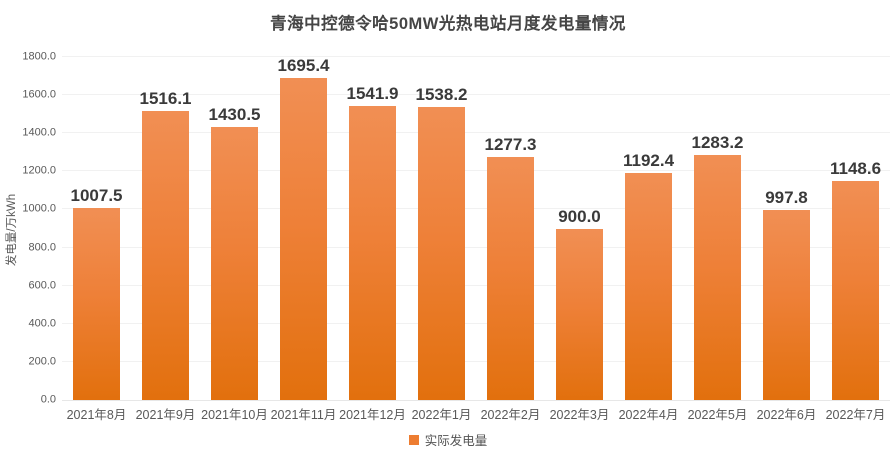 Image resolution: width=896 pixels, height=453 pixels. I want to click on y-tick-label: 1800.0, so click(39, 56).